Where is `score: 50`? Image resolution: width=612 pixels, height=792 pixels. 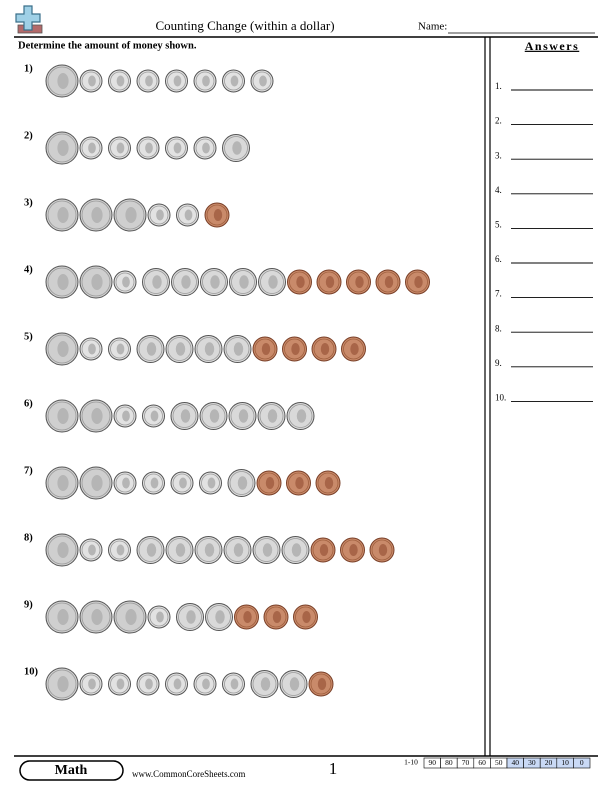
score: 50 is located at coordinates (499, 762).